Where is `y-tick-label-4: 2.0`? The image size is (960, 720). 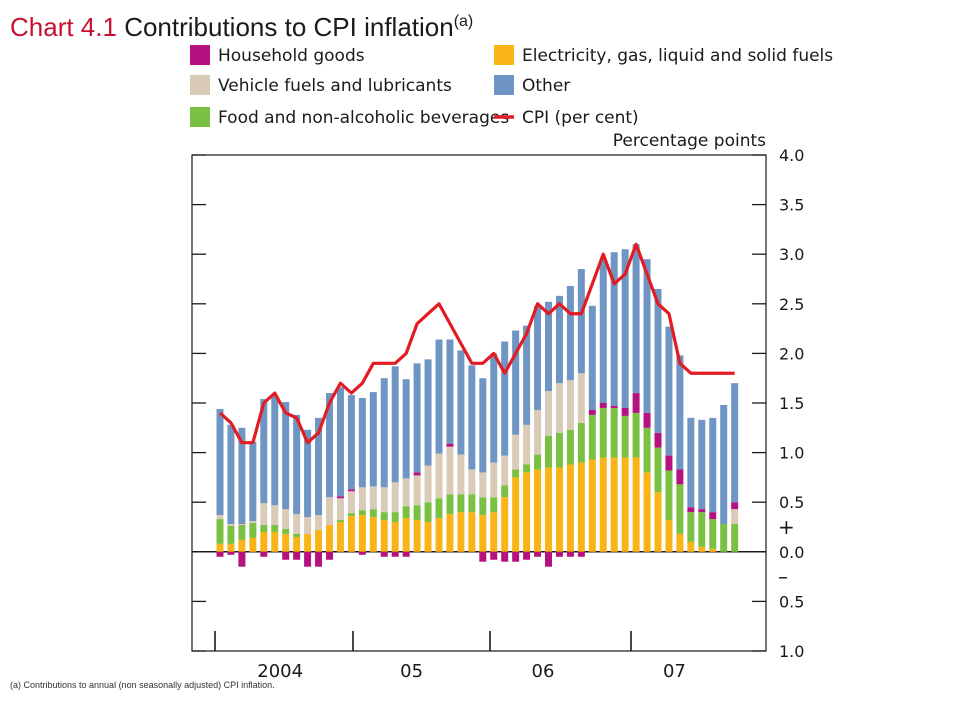 y-tick-label-4: 2.0 is located at coordinates (791, 353).